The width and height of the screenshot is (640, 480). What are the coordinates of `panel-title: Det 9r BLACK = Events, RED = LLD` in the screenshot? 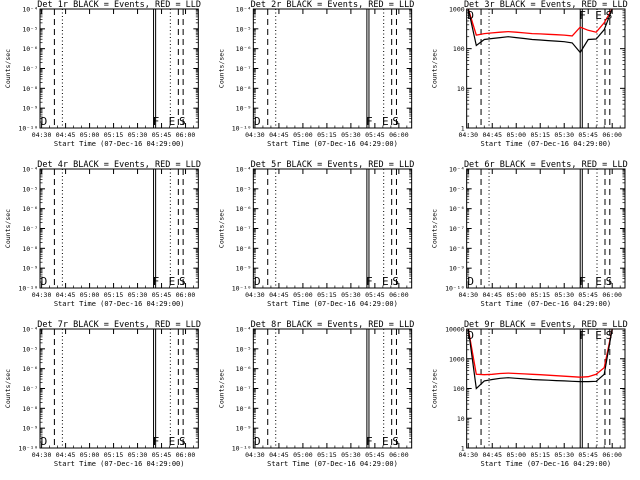 It's located at (546, 325).